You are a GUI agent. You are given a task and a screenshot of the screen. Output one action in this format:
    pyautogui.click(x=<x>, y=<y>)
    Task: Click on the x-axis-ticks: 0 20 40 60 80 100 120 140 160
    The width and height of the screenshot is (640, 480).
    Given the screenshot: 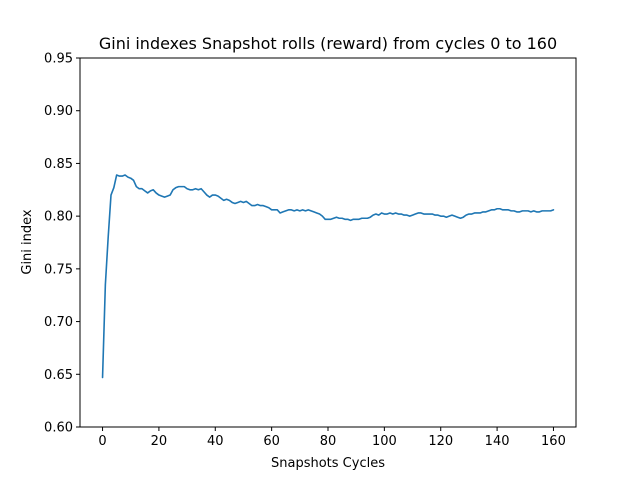 What is the action you would take?
    pyautogui.click(x=332, y=438)
    